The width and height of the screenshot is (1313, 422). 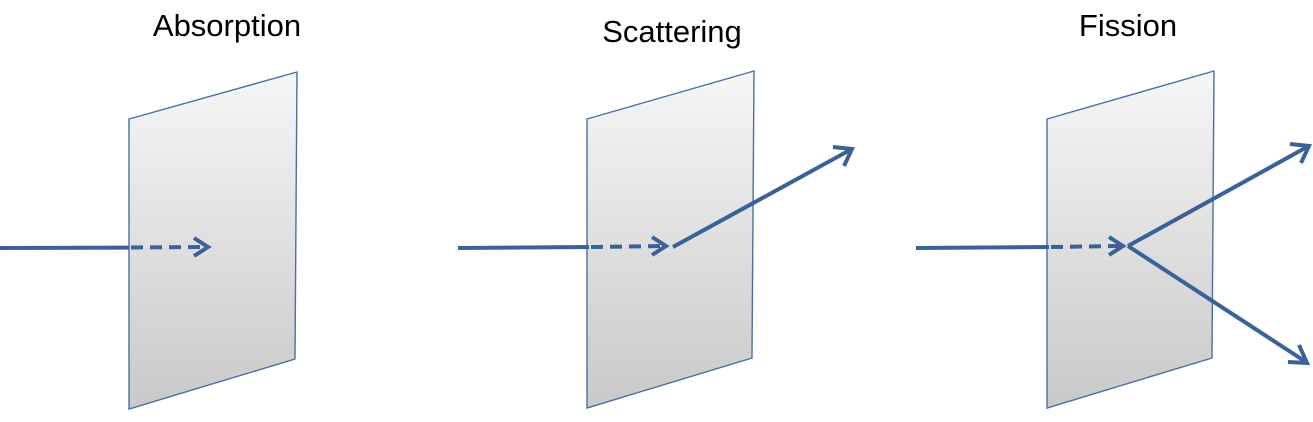 I want to click on fission-arrowhead-up, so click(x=1301, y=153).